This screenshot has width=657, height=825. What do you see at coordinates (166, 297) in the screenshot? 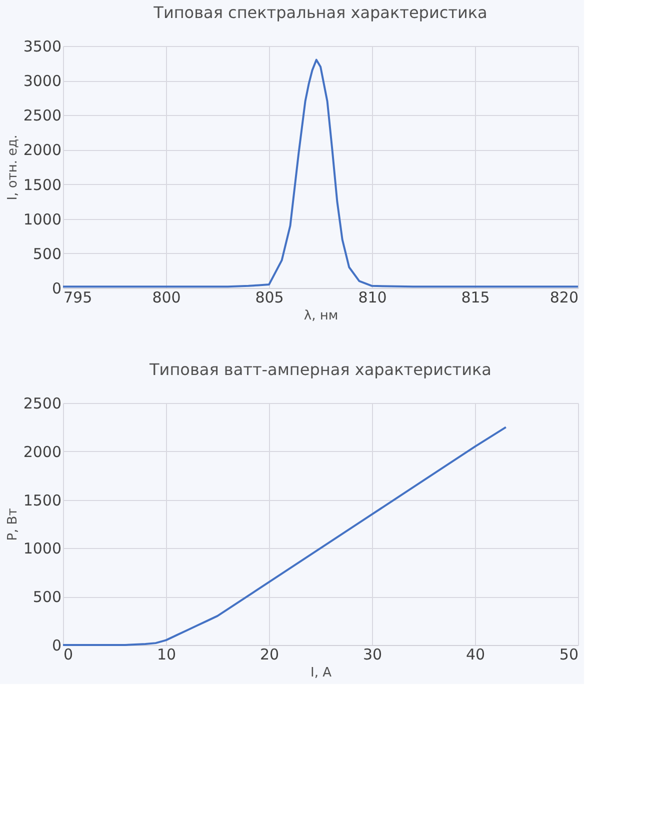
I see `x-tick-label: 800` at bounding box center [166, 297].